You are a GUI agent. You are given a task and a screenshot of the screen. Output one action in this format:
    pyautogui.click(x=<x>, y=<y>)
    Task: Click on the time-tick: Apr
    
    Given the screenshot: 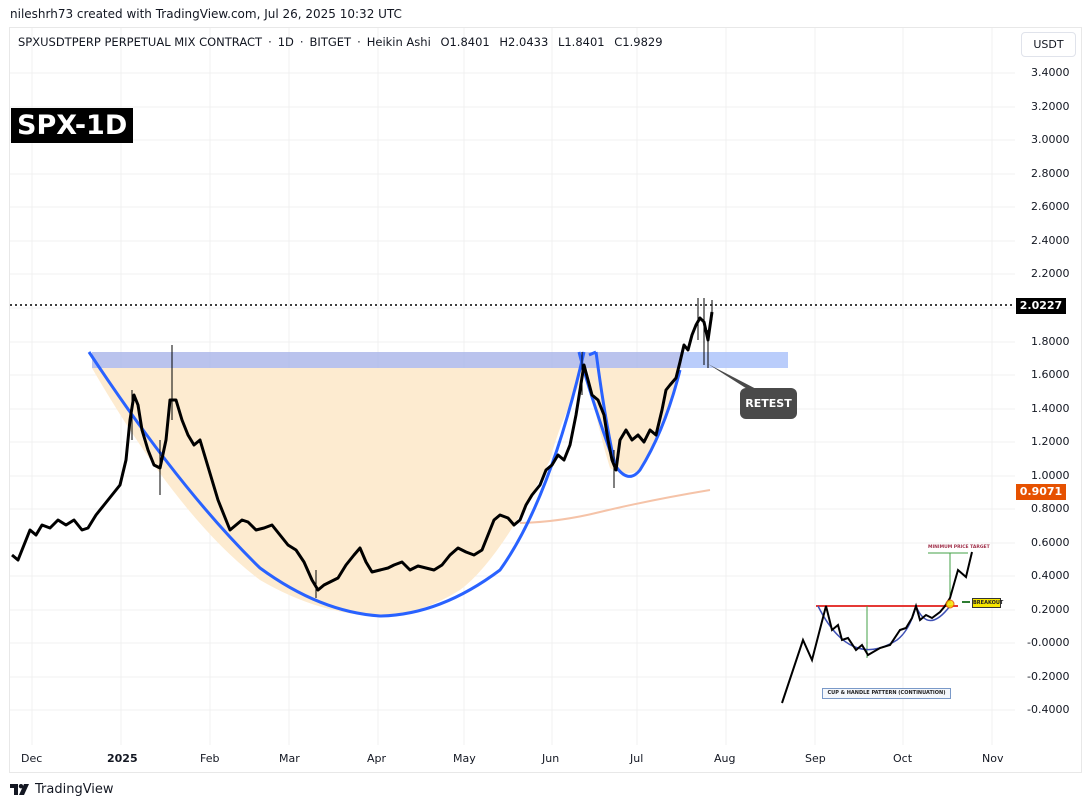 What is the action you would take?
    pyautogui.click(x=377, y=758)
    